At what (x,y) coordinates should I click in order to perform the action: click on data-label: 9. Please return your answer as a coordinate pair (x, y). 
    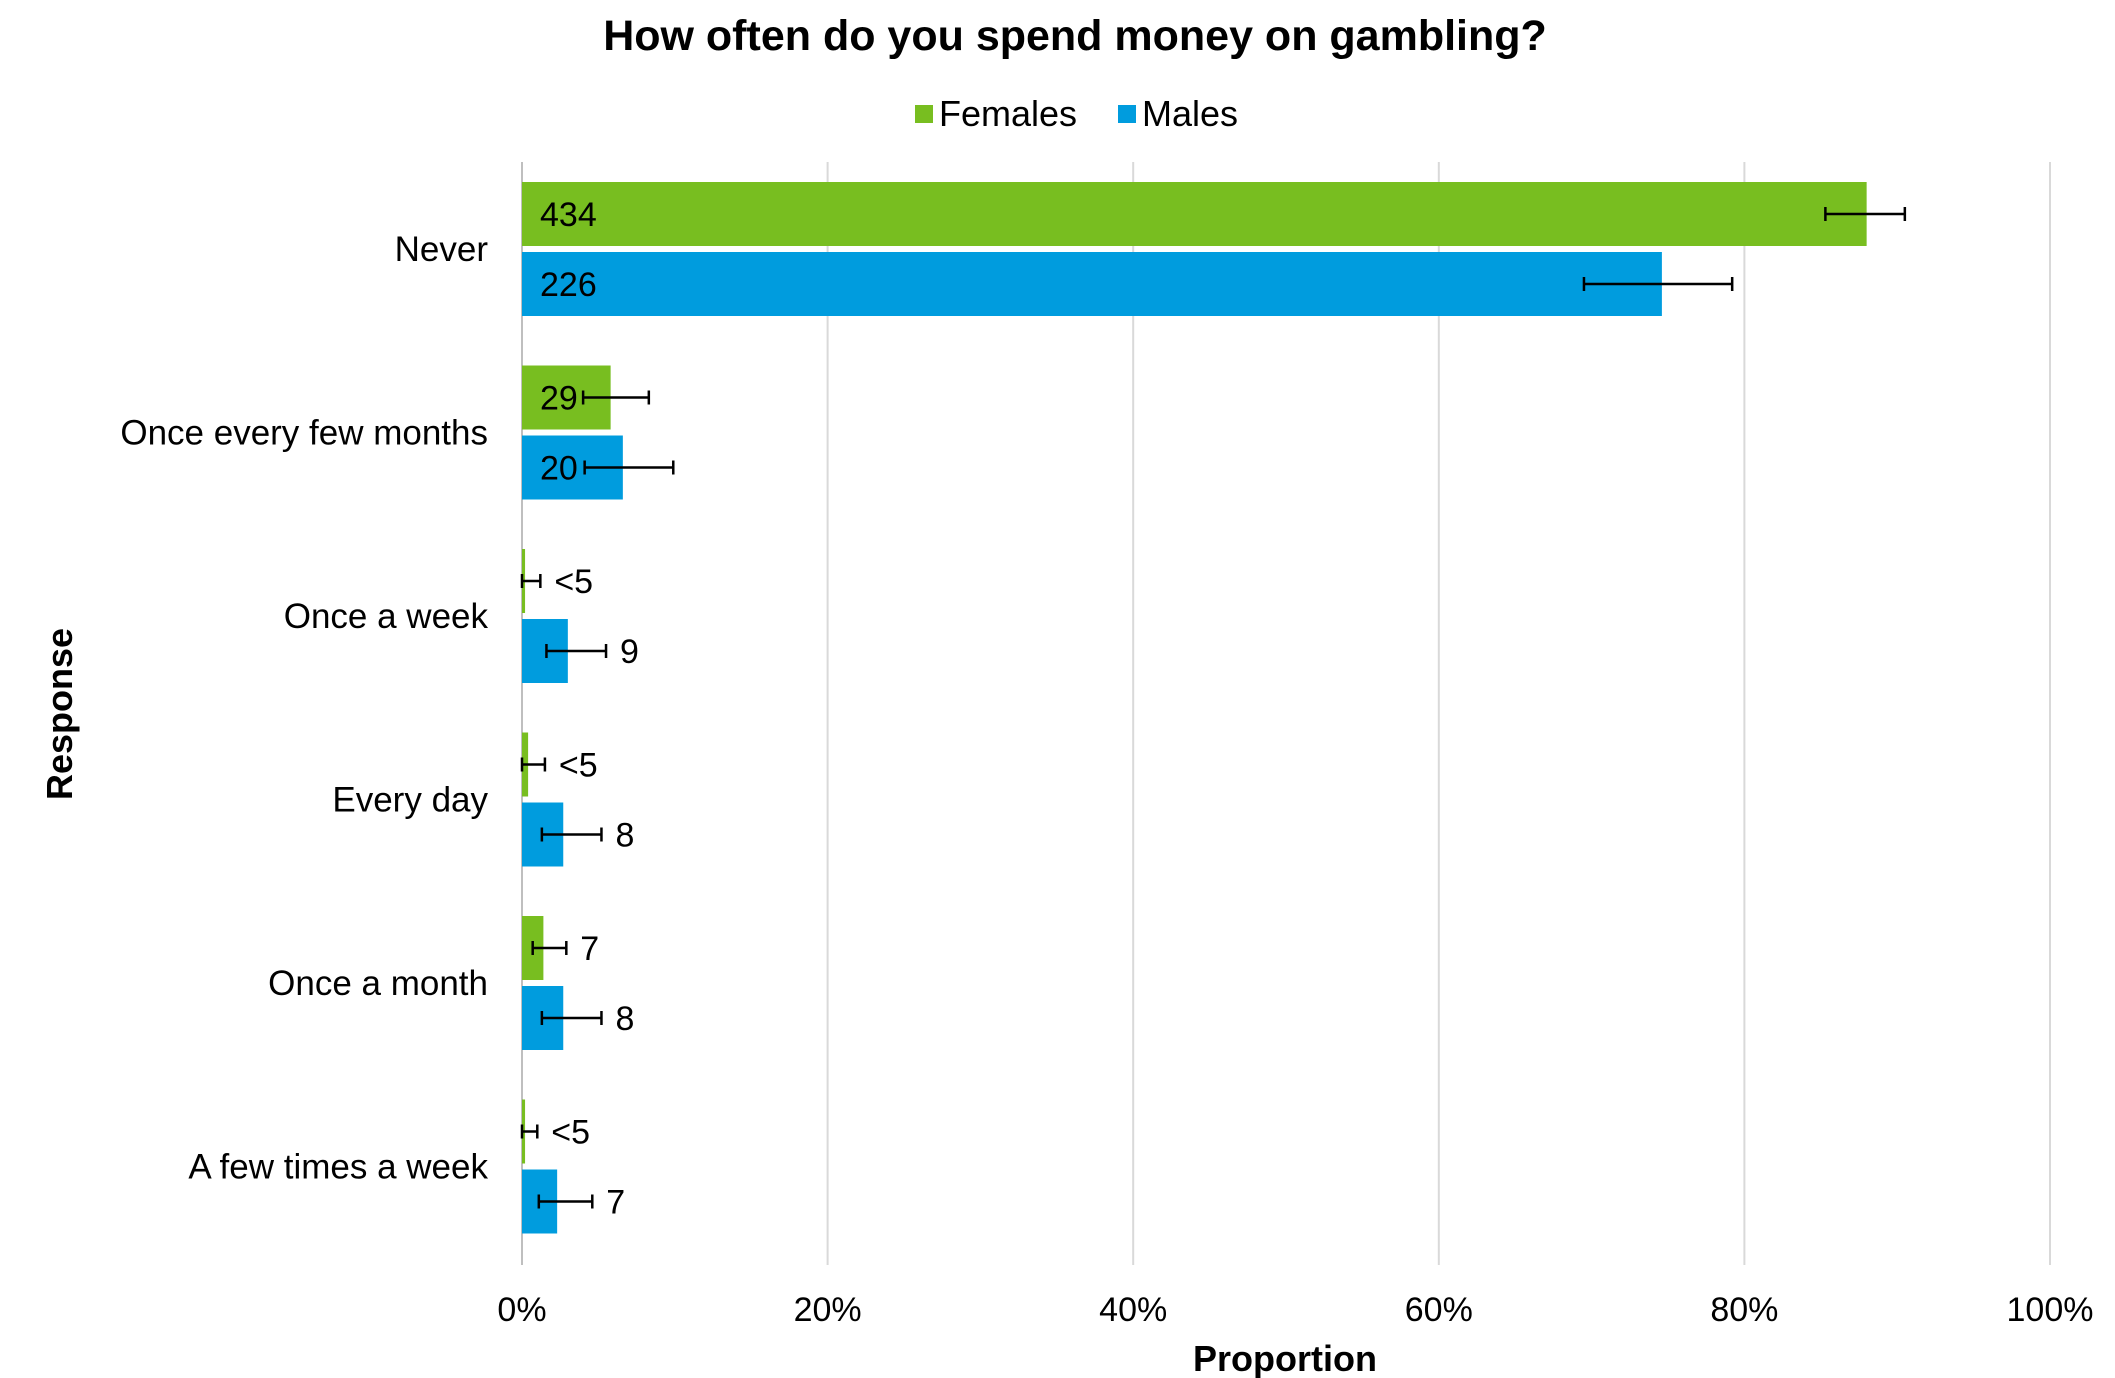
    Looking at the image, I should click on (629, 652).